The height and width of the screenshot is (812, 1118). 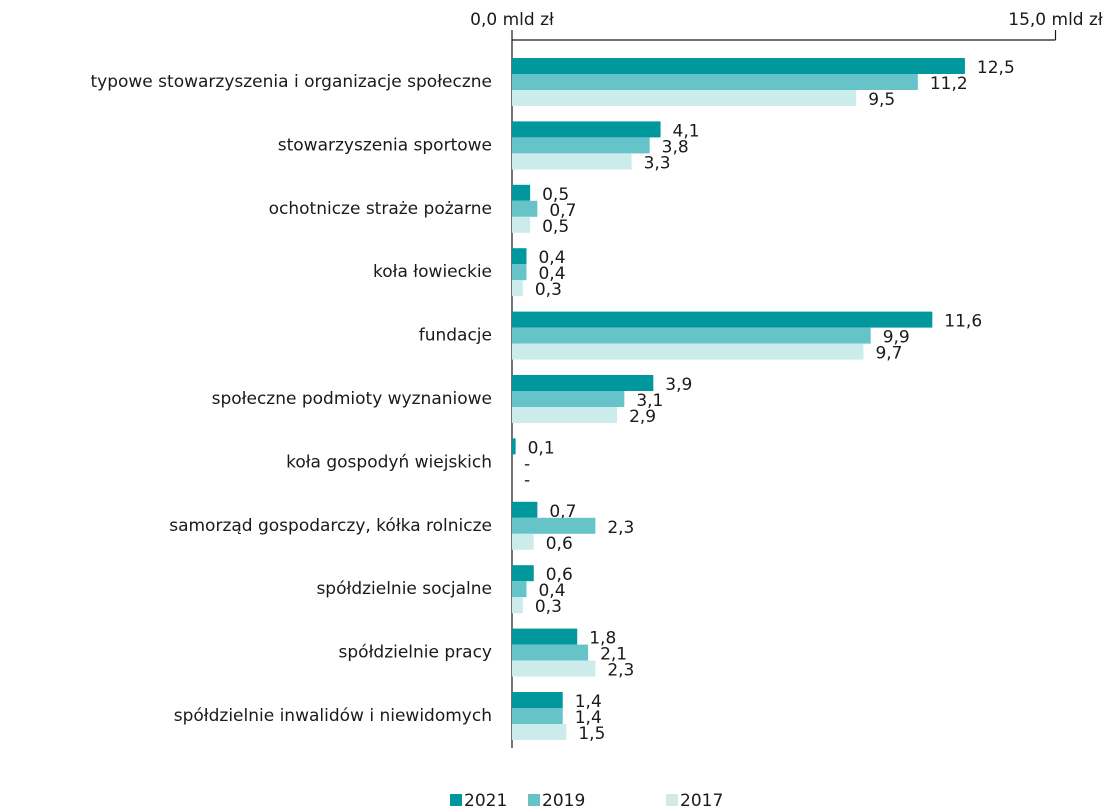 I want to click on category-label: koła gospodyń wiejskich, so click(x=389, y=462).